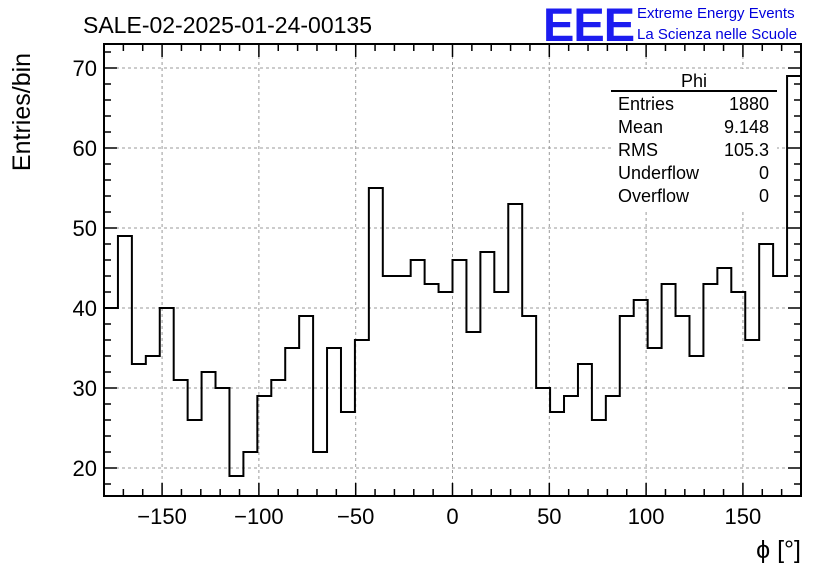 This screenshot has width=836, height=572. Describe the element at coordinates (743, 516) in the screenshot. I see `x-tick-label: 150` at that location.